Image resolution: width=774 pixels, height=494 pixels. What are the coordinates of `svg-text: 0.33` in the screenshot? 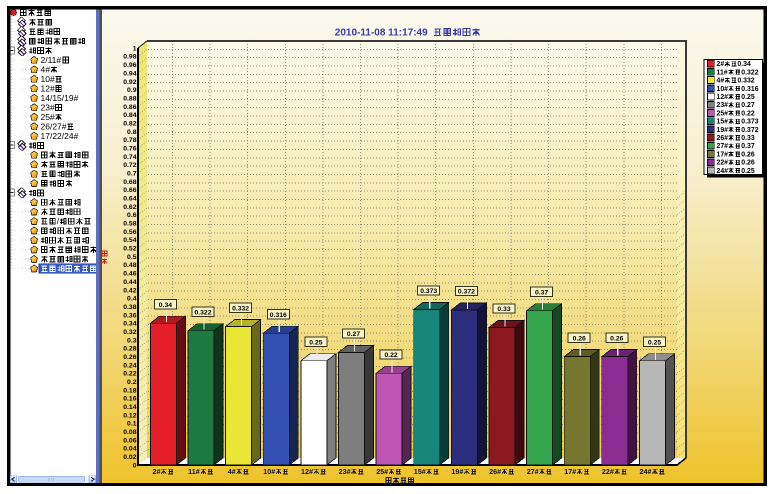 It's located at (748, 138).